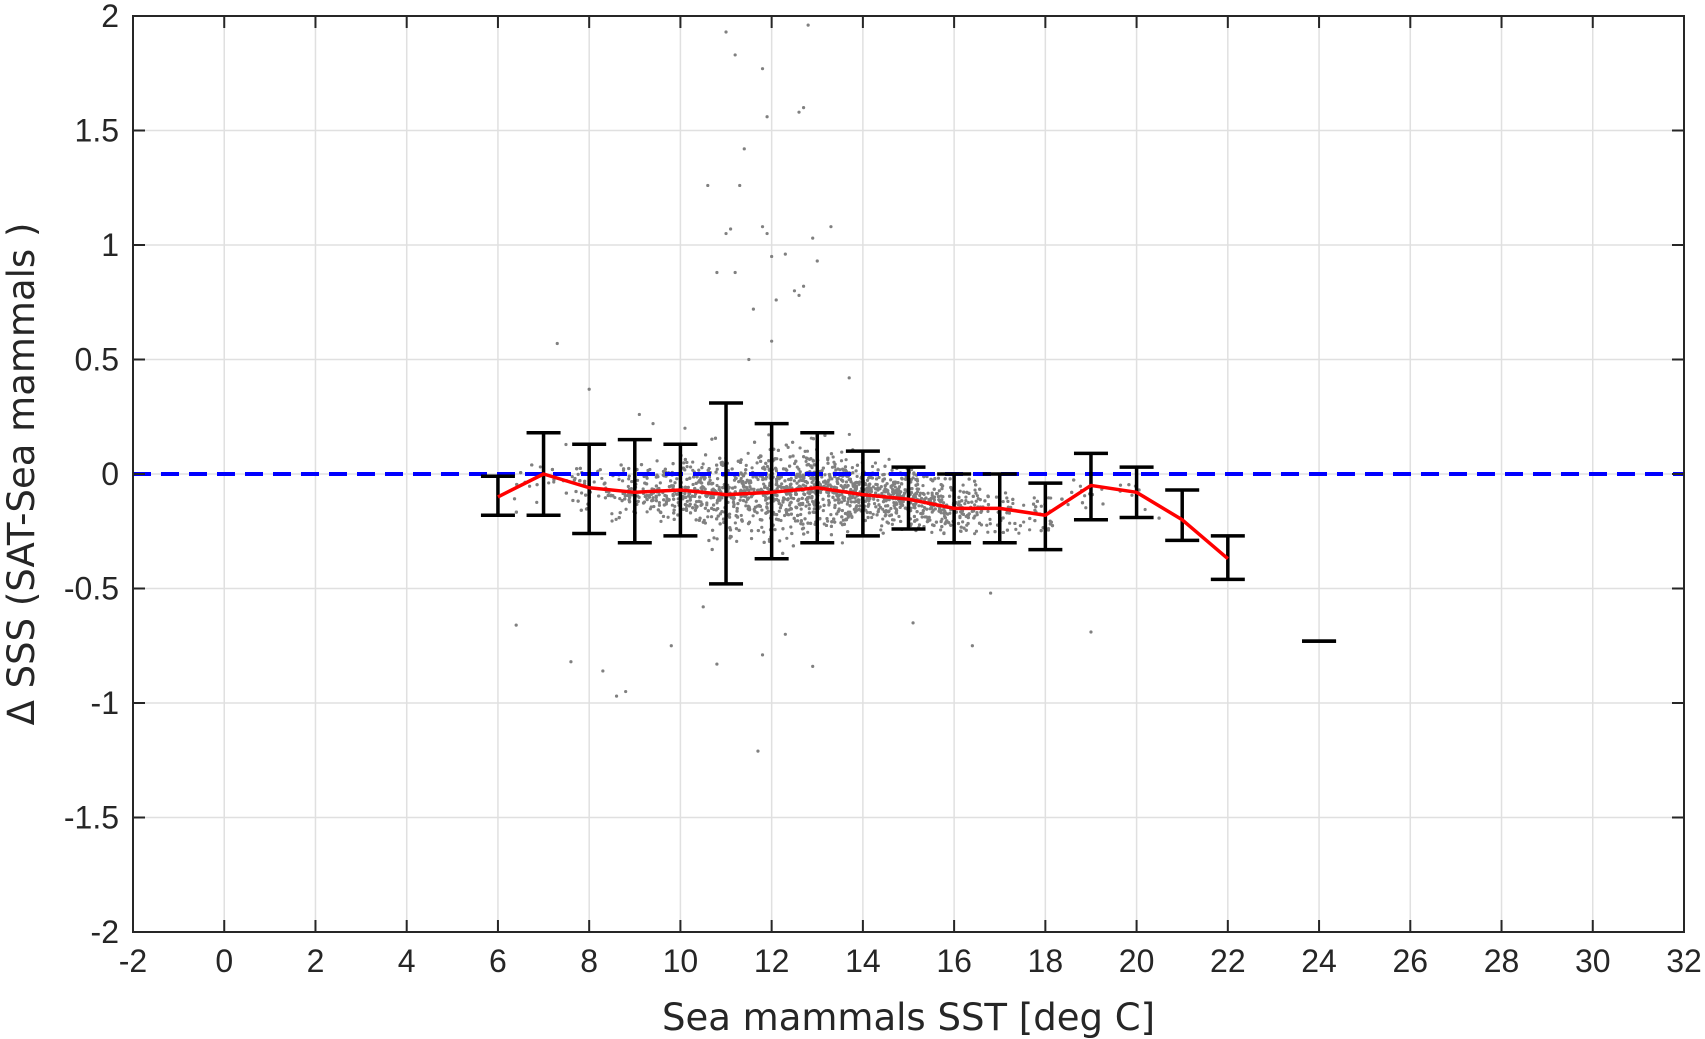 This screenshot has height=1039, width=1705. I want to click on x-tick-label: 16, so click(954, 961).